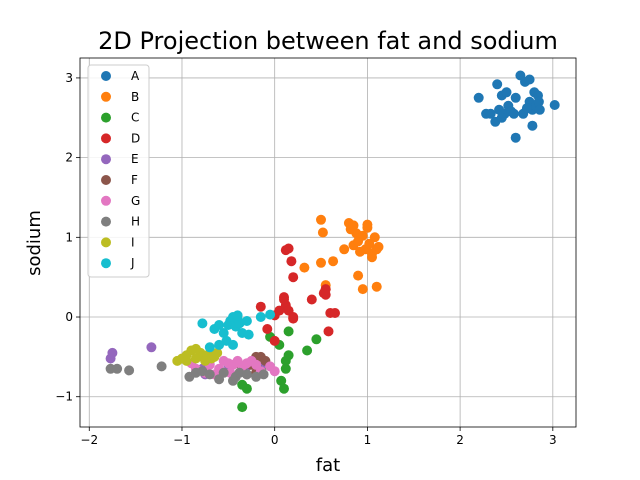 The height and width of the screenshot is (480, 640). What do you see at coordinates (182, 440) in the screenshot?
I see `x-tick-label: −1` at bounding box center [182, 440].